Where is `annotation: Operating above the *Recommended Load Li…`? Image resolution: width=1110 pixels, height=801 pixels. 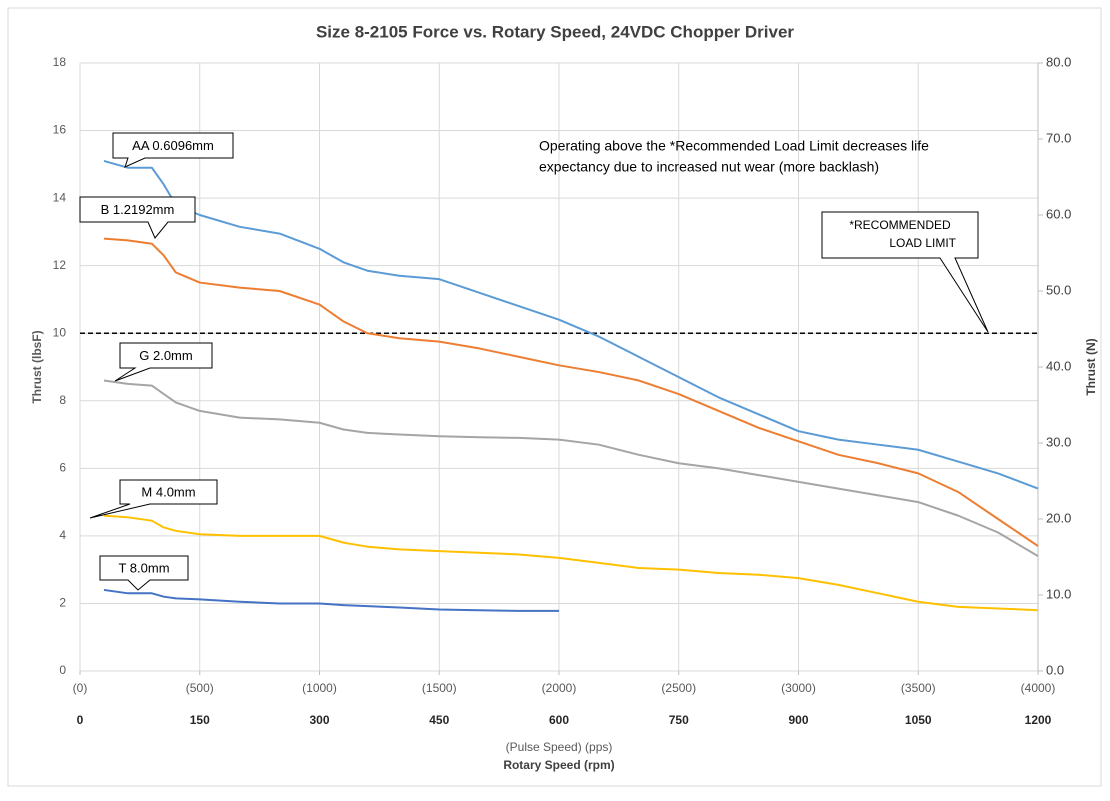
annotation: Operating above the *Recommended Load Li… is located at coordinates (734, 146).